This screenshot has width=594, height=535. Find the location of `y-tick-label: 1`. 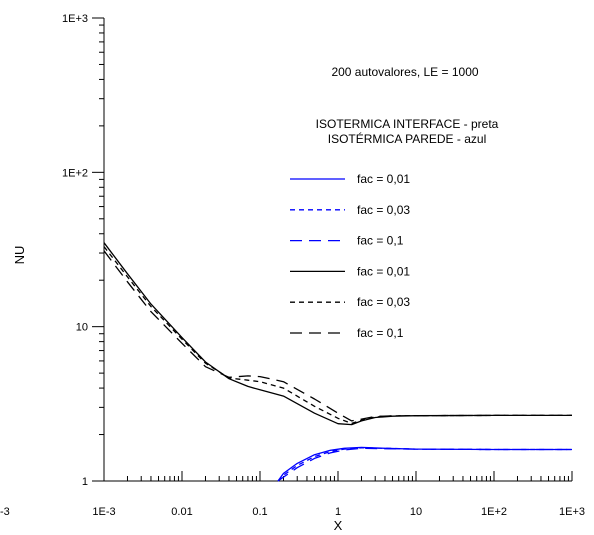

y-tick-label: 1 is located at coordinates (85, 482).